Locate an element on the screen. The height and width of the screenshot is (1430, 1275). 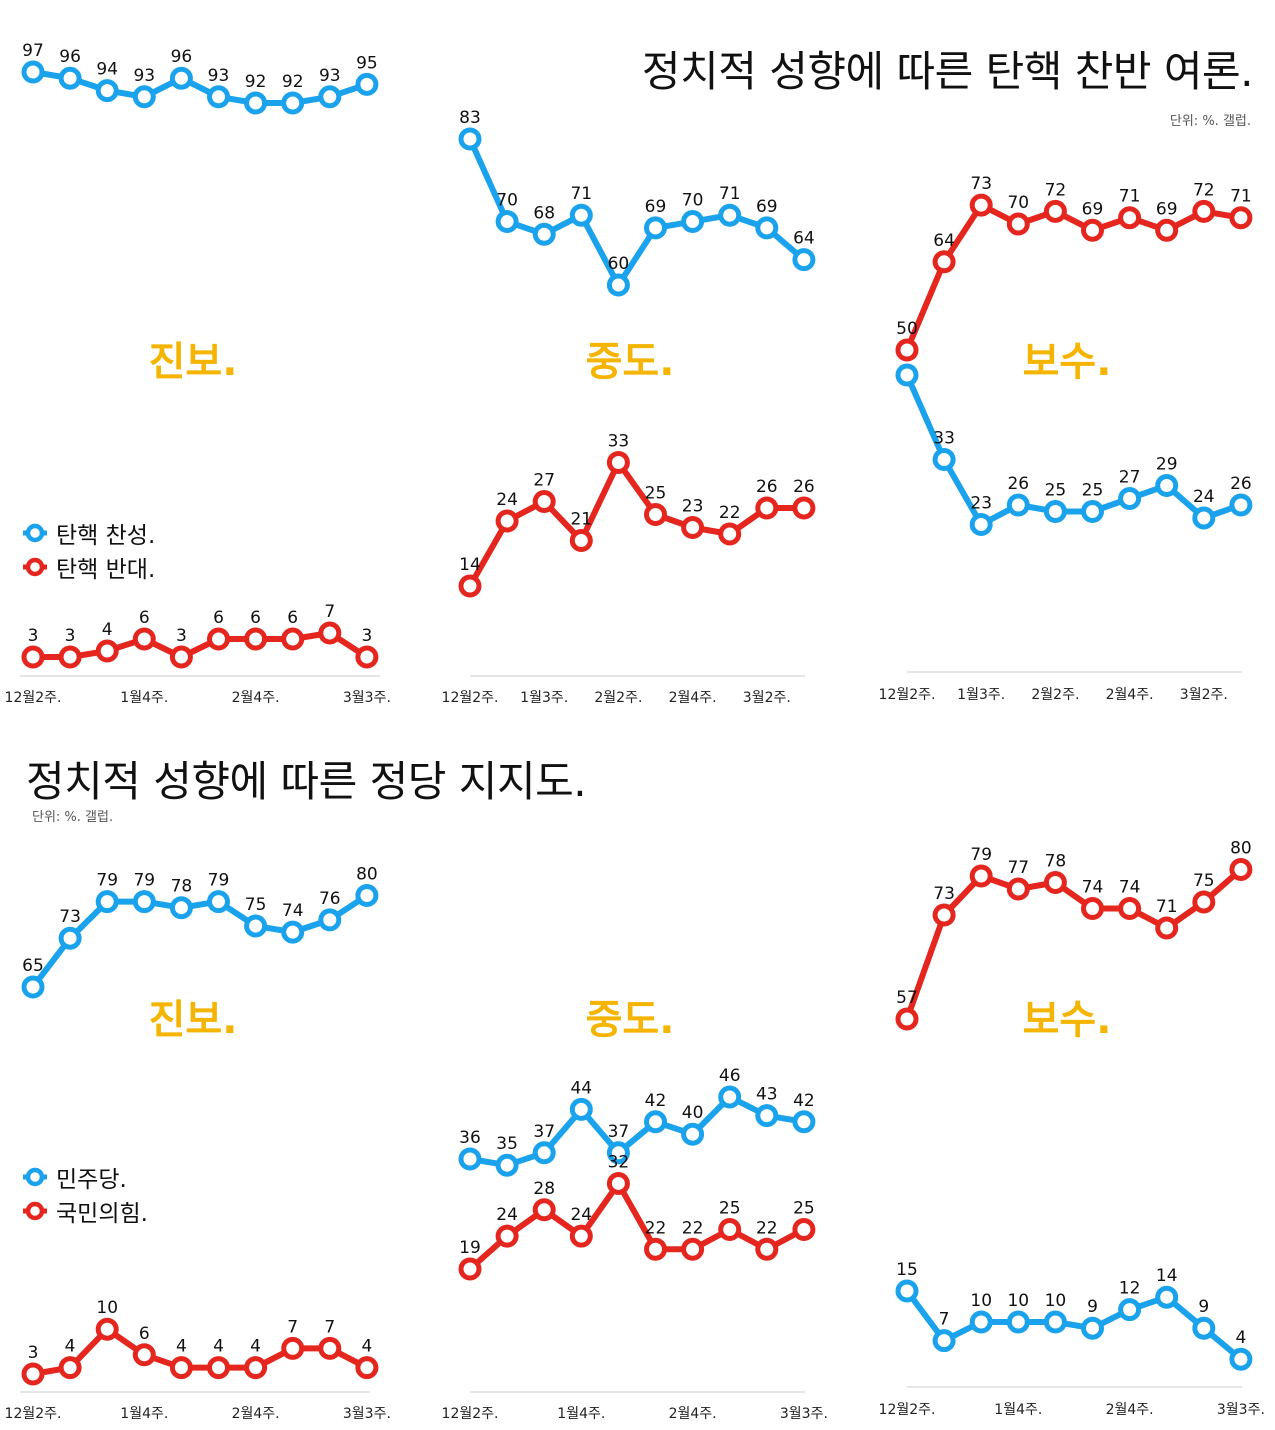
data-label: 10 is located at coordinates (1018, 1301).